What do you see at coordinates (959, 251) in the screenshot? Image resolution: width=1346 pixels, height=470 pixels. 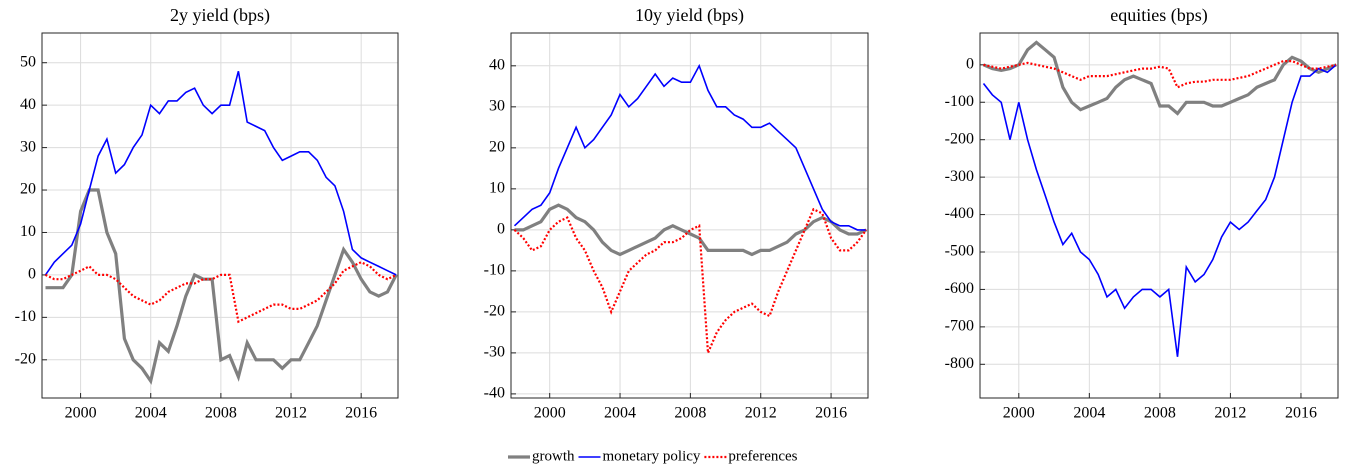 I see `y-tick-label: -500` at bounding box center [959, 251].